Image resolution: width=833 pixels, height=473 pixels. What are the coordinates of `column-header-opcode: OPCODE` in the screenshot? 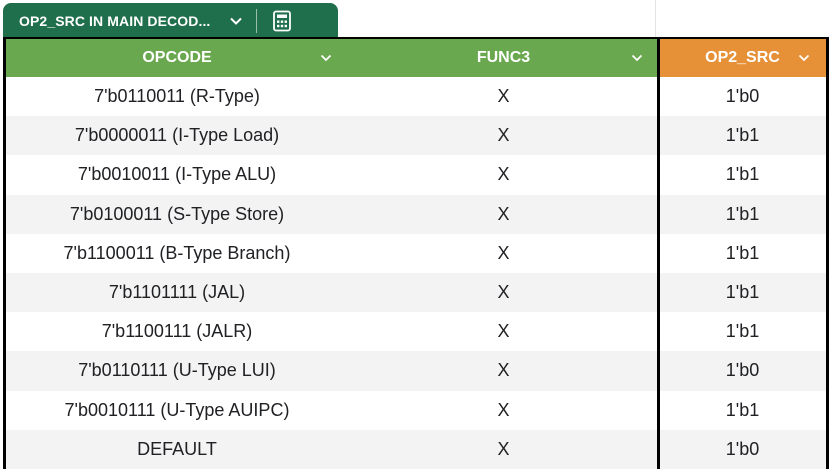 It's located at (177, 58).